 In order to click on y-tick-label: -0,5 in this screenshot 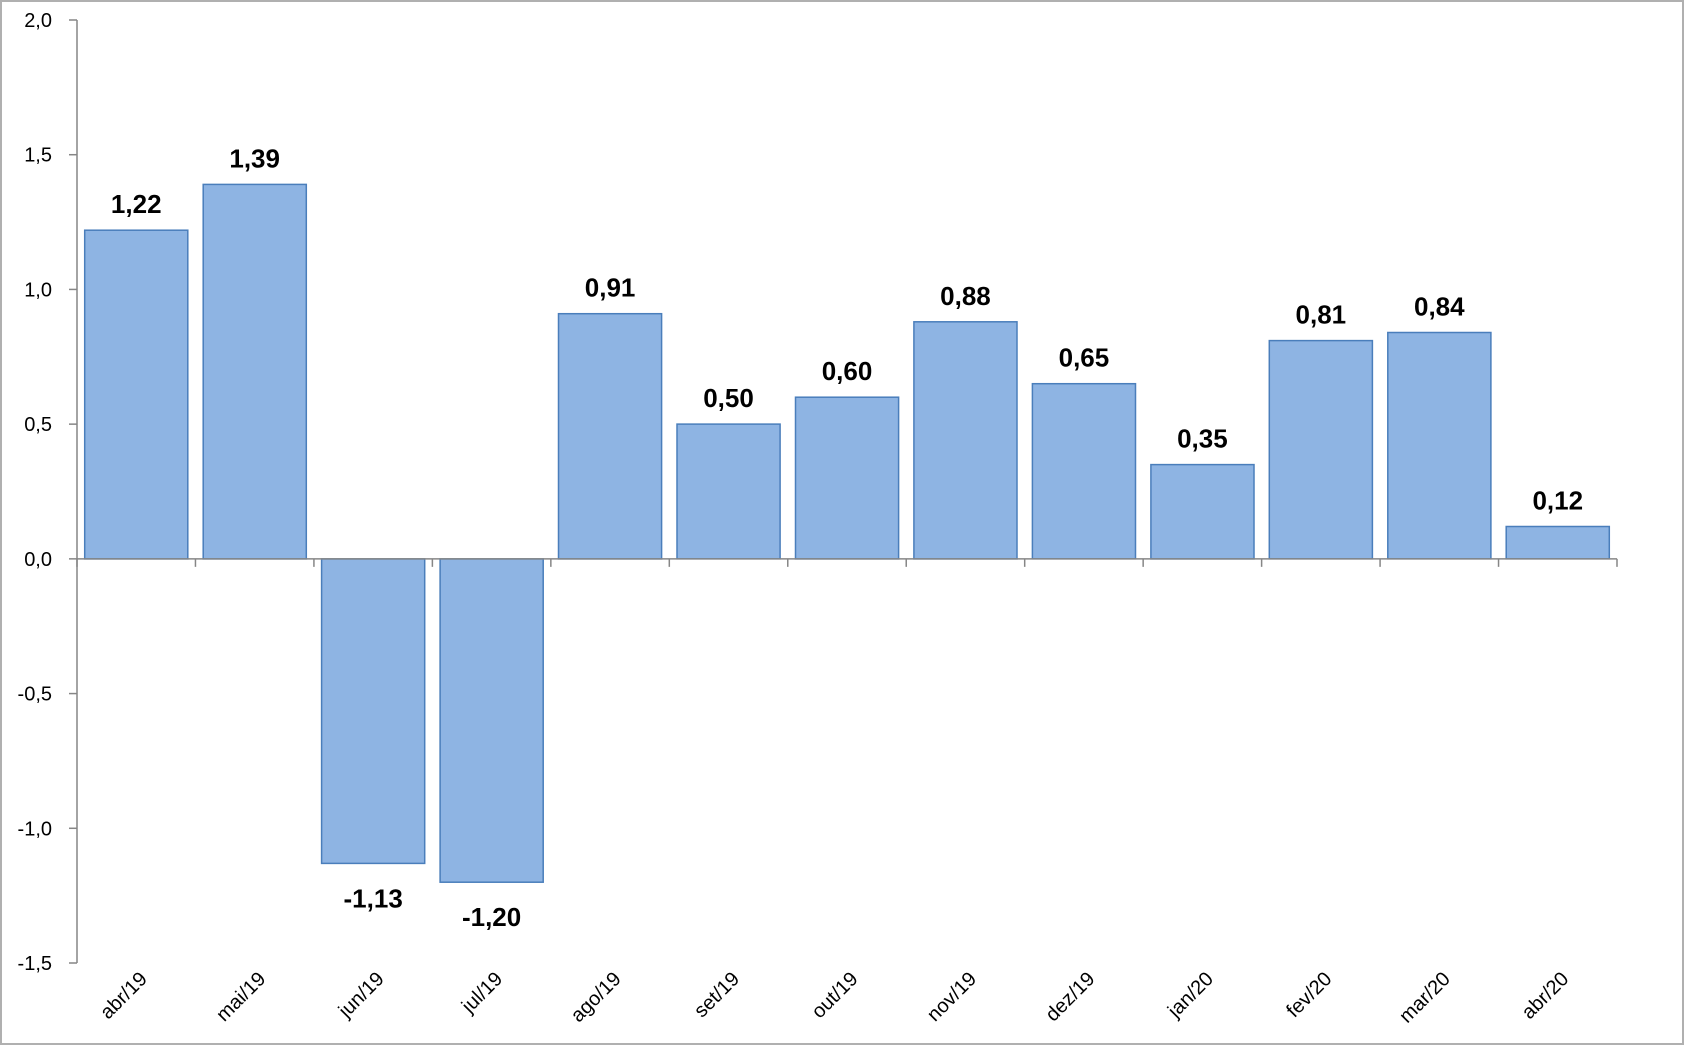, I will do `click(35, 695)`.